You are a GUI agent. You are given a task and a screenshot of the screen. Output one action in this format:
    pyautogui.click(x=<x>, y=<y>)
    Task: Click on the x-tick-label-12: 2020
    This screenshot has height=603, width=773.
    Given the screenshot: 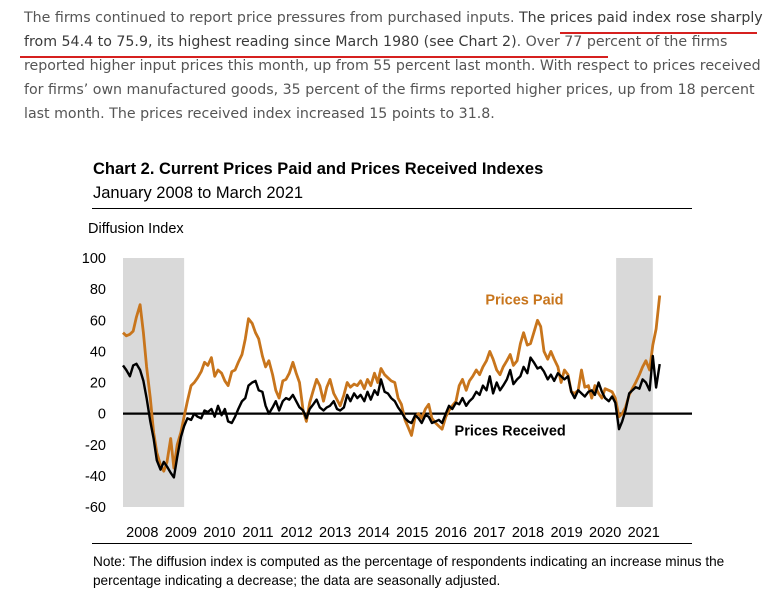 What is the action you would take?
    pyautogui.click(x=605, y=533)
    